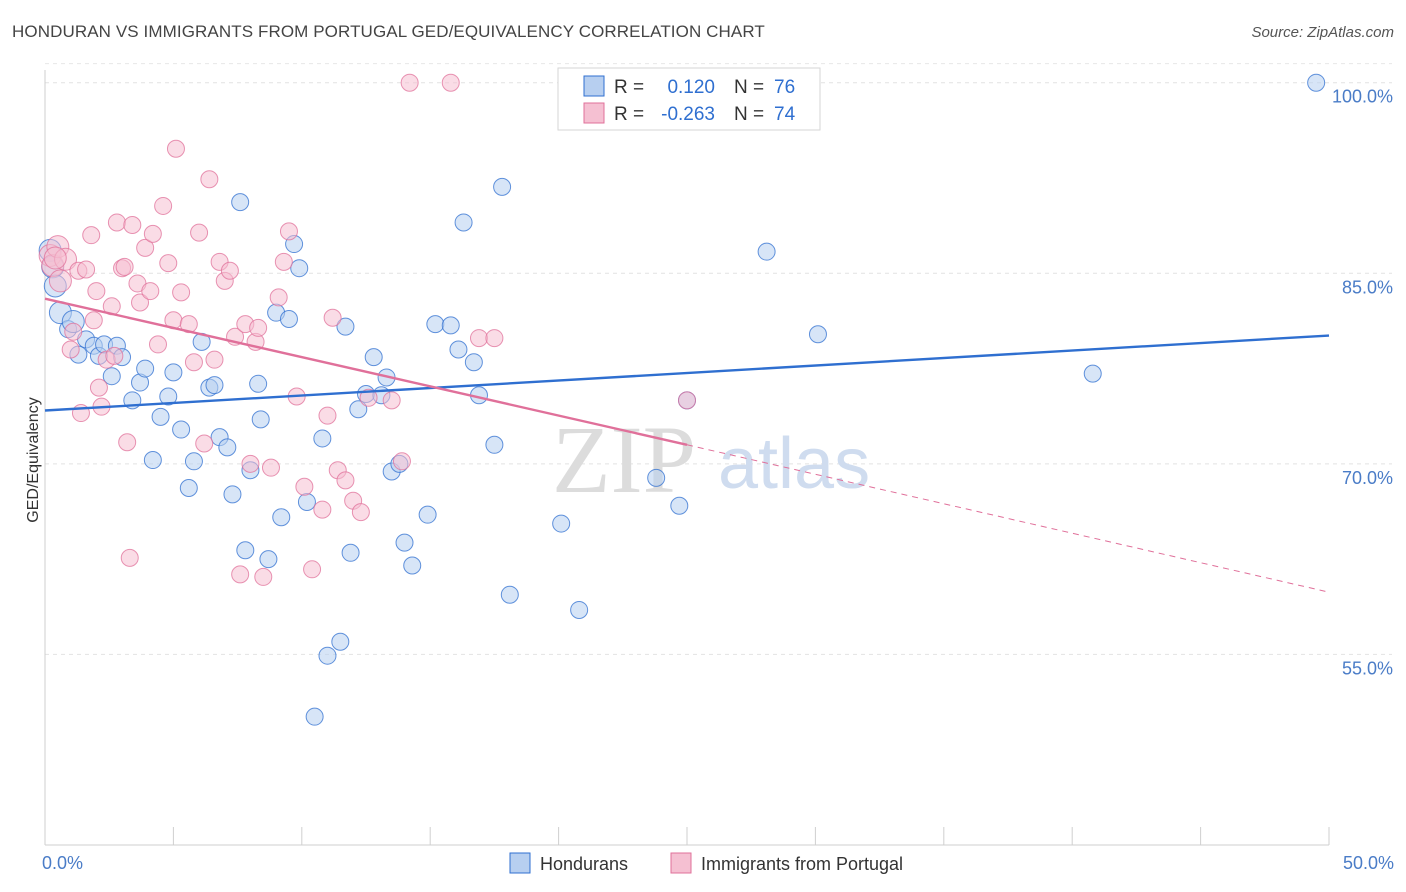 The image size is (1406, 892). I want to click on source-credit: Source: ZipAtlas.com, so click(1322, 32).